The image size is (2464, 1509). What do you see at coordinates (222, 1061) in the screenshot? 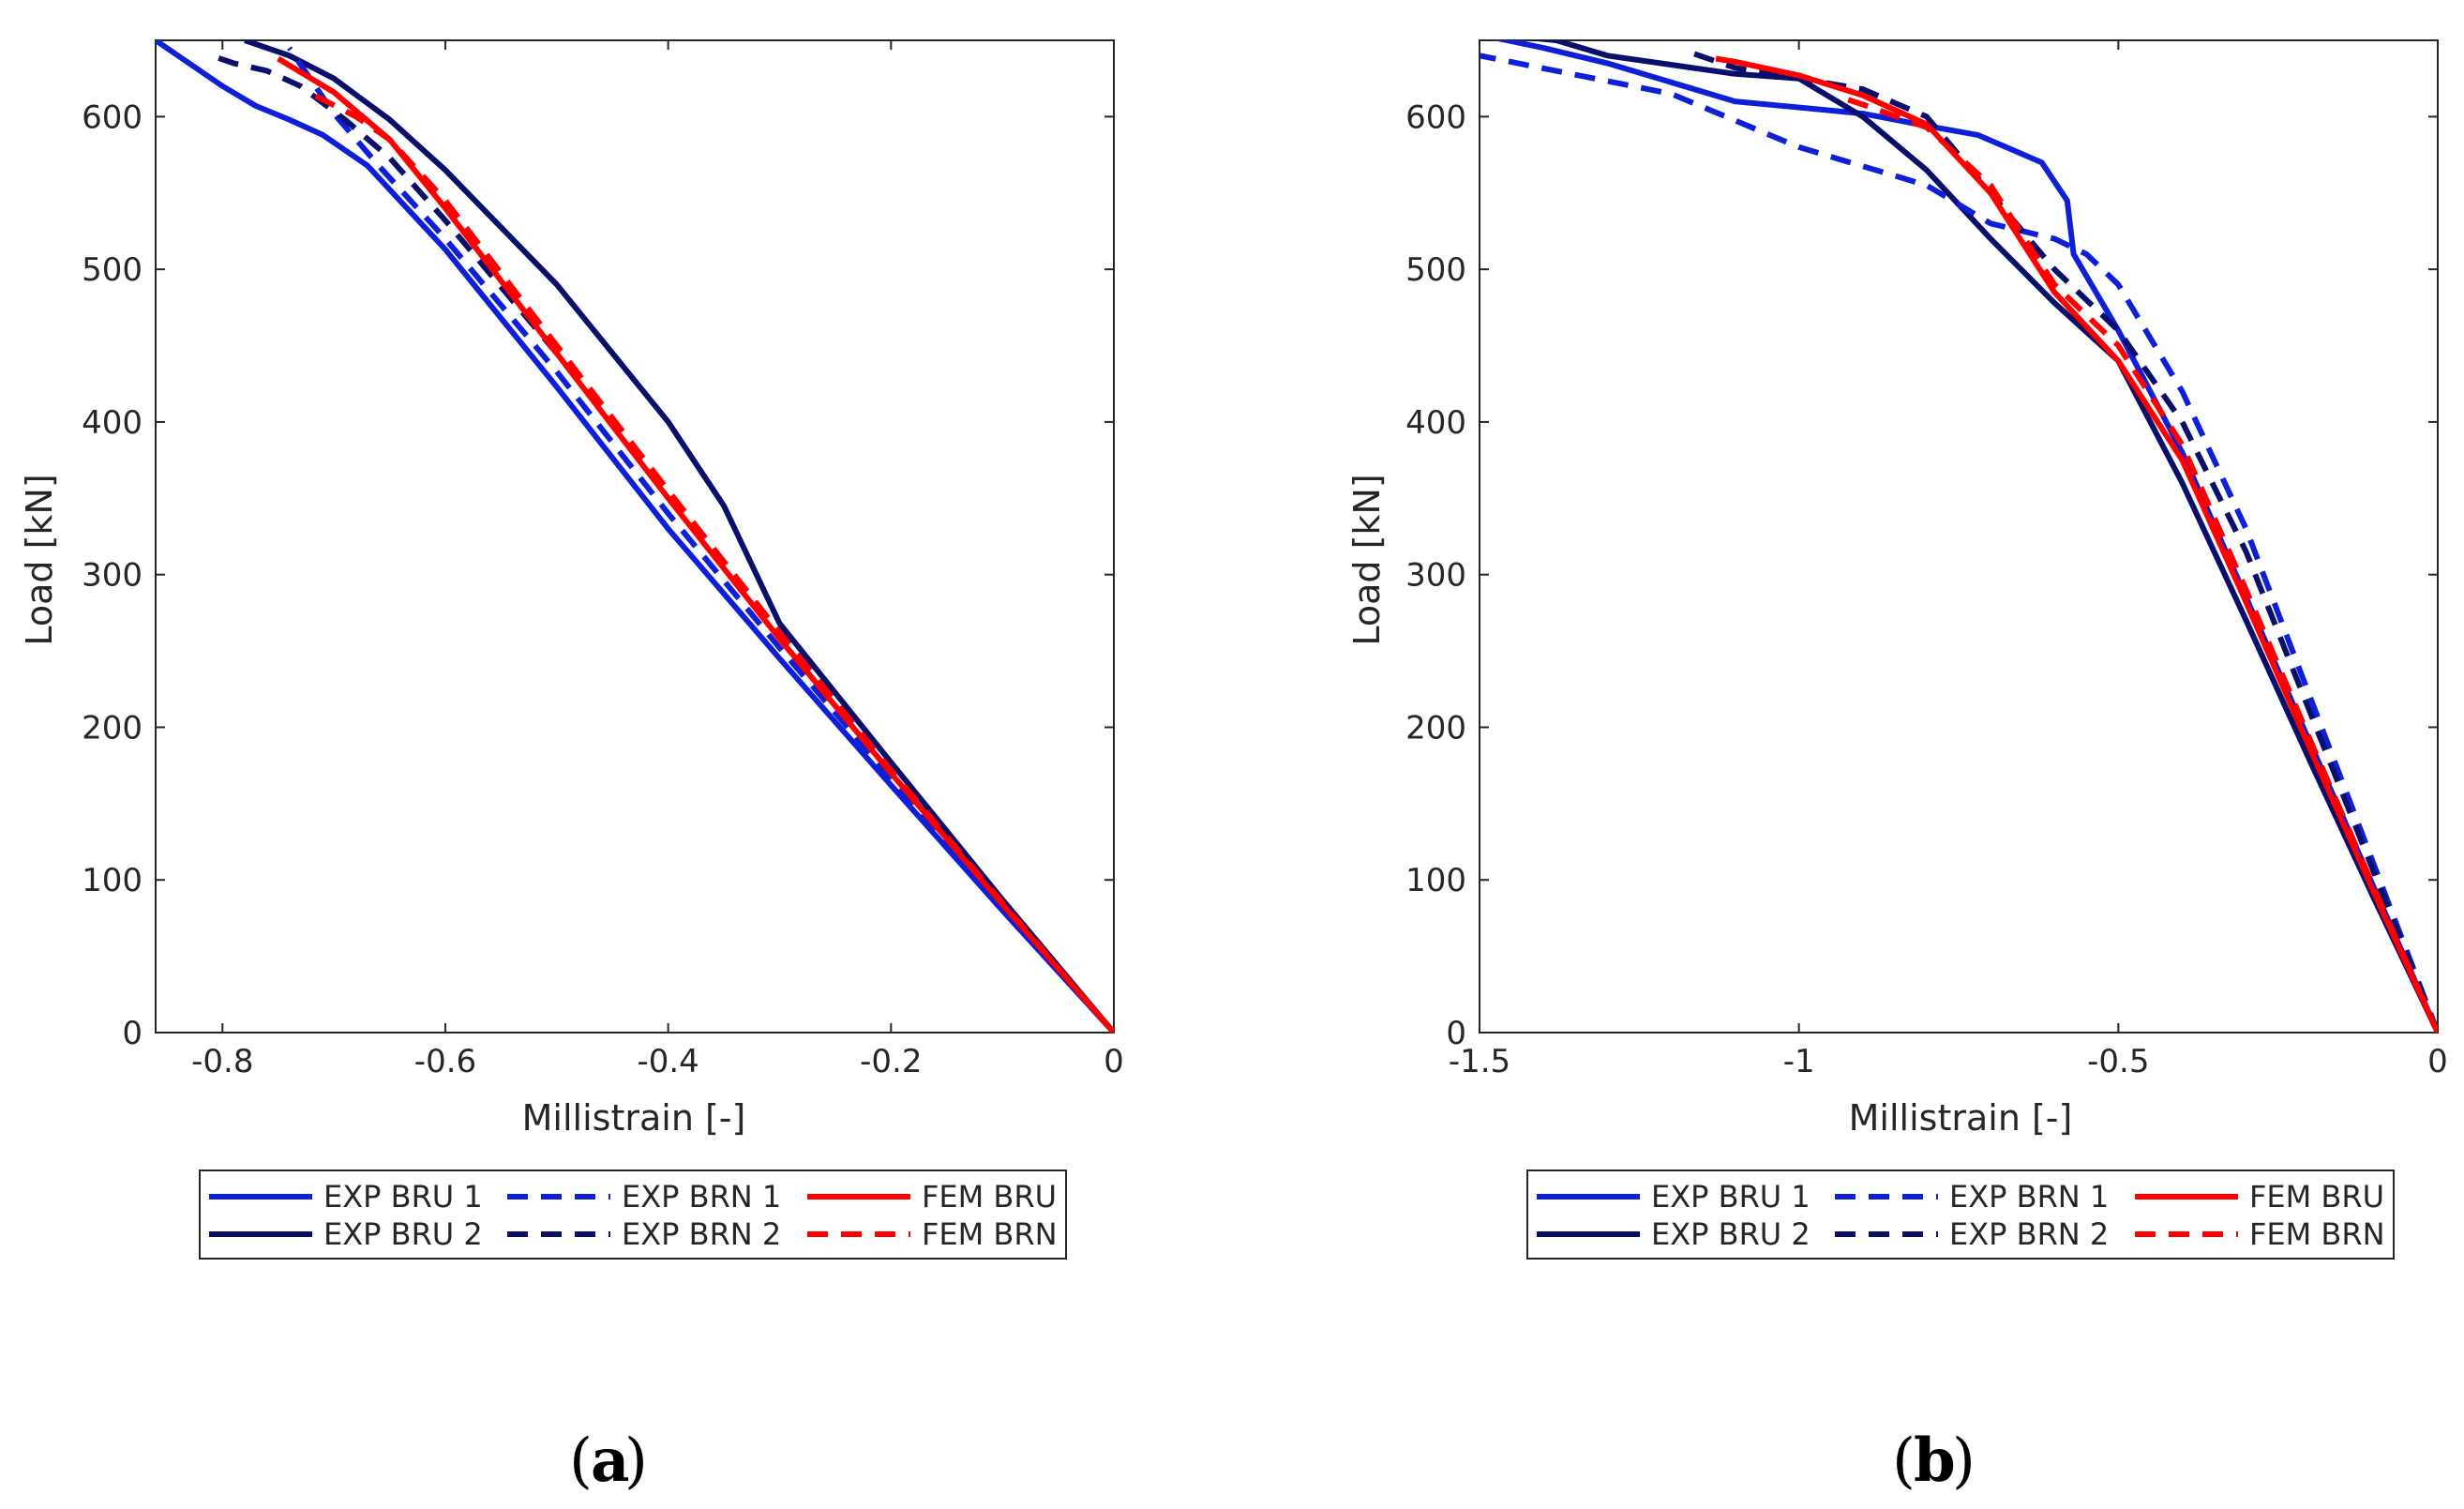
I see `x-tick-label: -0.8` at bounding box center [222, 1061].